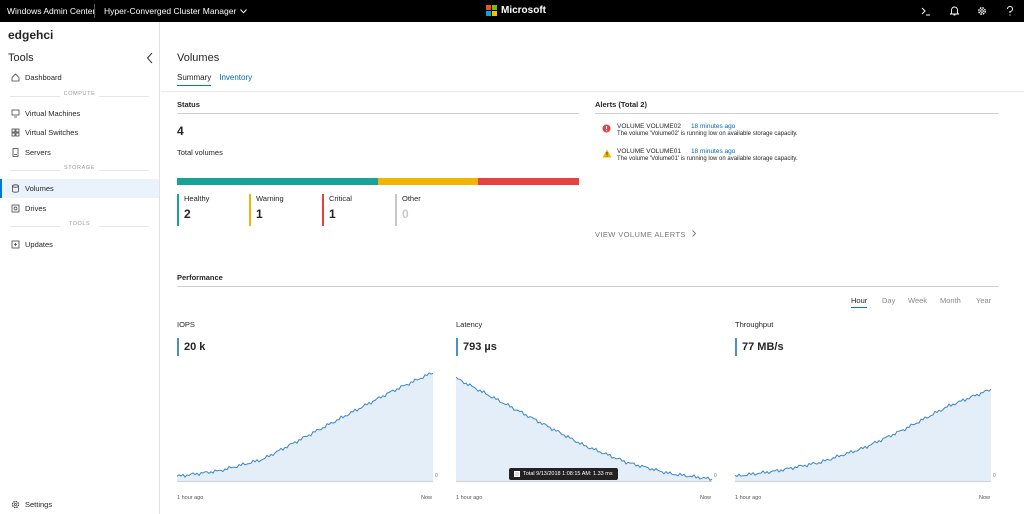 This screenshot has width=1024, height=514. I want to click on sidebar-item-label: Servers, so click(38, 152).